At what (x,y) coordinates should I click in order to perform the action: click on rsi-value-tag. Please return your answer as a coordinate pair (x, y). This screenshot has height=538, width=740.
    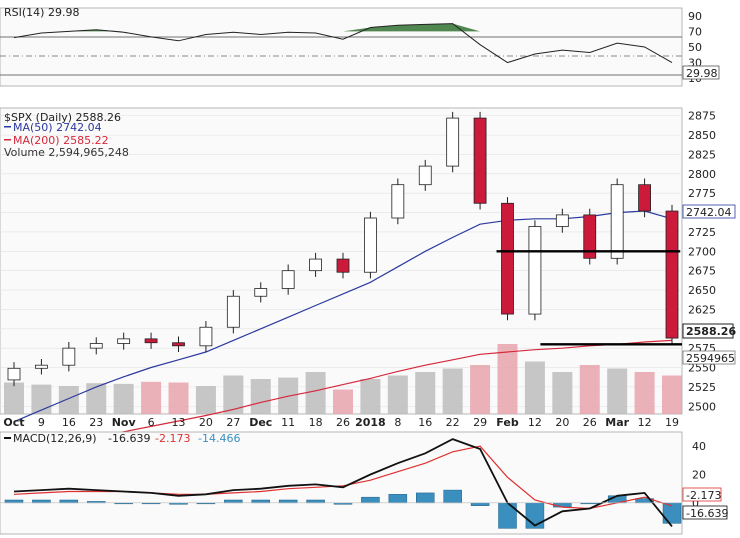
    Looking at the image, I should click on (701, 72).